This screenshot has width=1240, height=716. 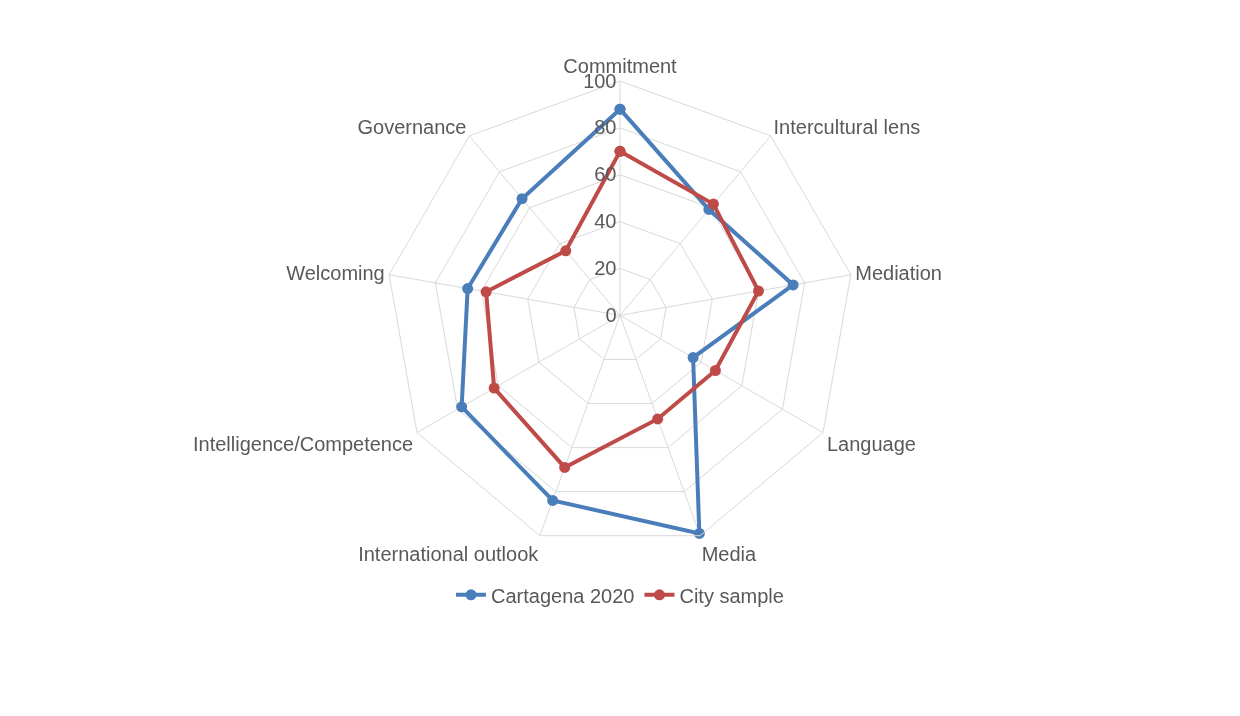 What do you see at coordinates (847, 126) in the screenshot?
I see `spoke-label: Intercultural lens` at bounding box center [847, 126].